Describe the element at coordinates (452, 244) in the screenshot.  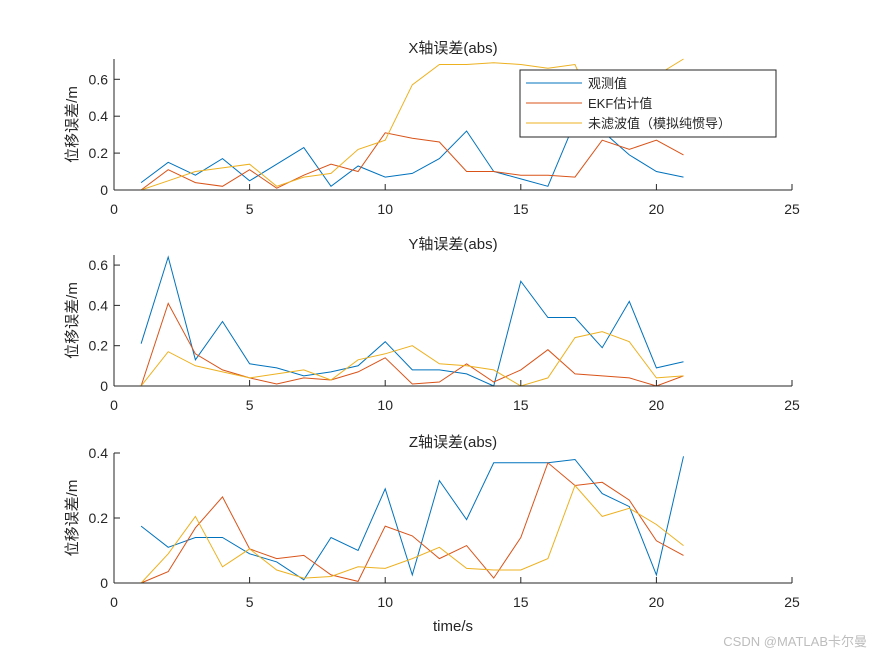
I see `subplot-title: Y轴误差(abs)` at that location.